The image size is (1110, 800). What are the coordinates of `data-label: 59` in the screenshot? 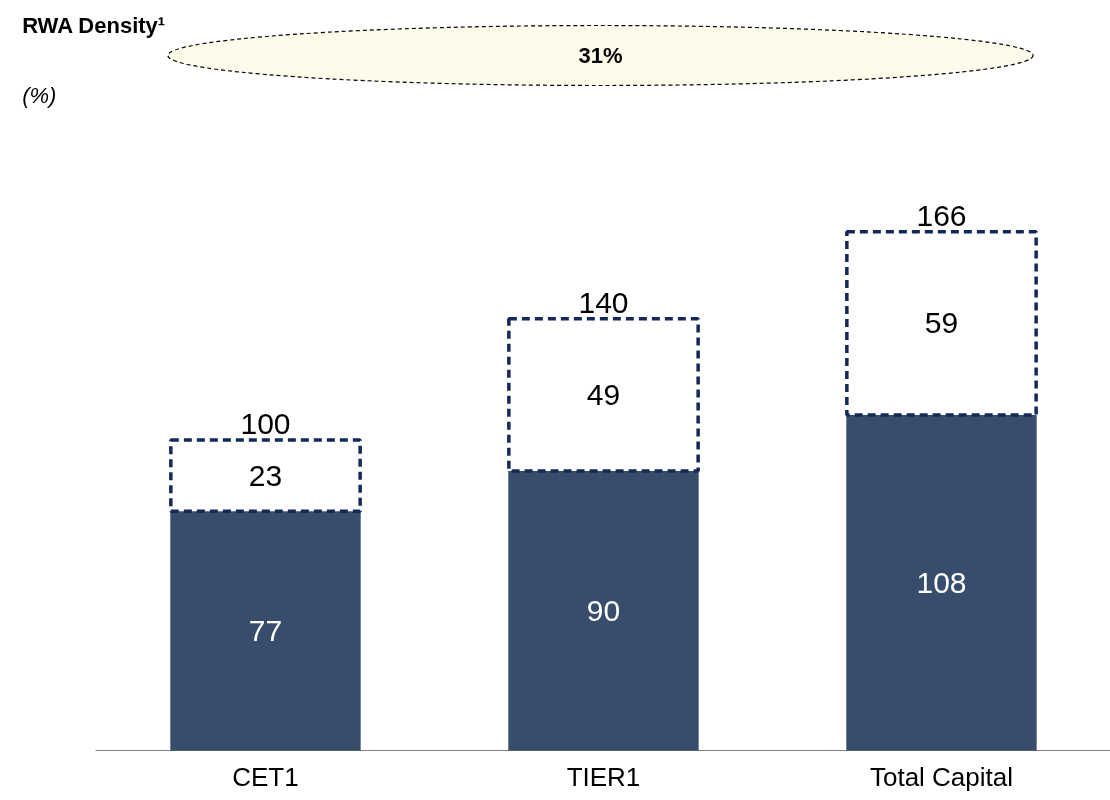 It's located at (941, 323).